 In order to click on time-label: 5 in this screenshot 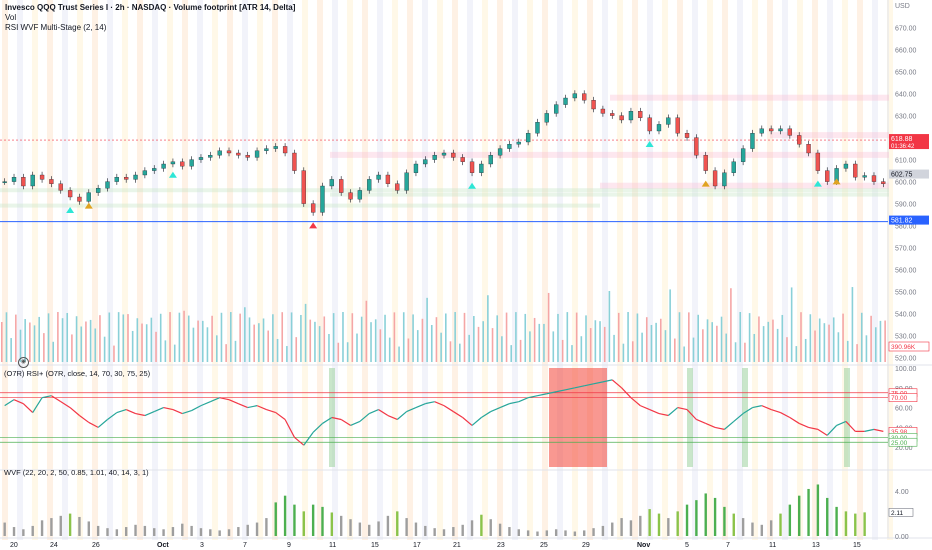, I will do `click(687, 545)`.